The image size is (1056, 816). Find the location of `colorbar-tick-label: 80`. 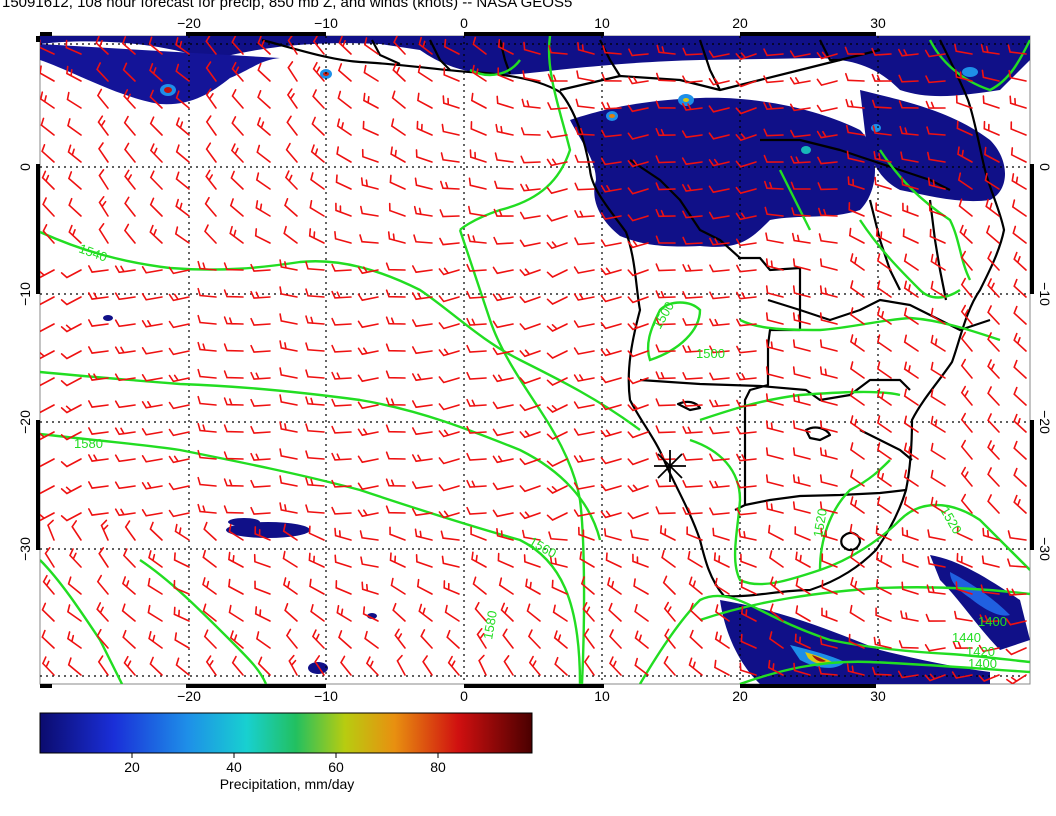

colorbar-tick-label: 80 is located at coordinates (438, 767).